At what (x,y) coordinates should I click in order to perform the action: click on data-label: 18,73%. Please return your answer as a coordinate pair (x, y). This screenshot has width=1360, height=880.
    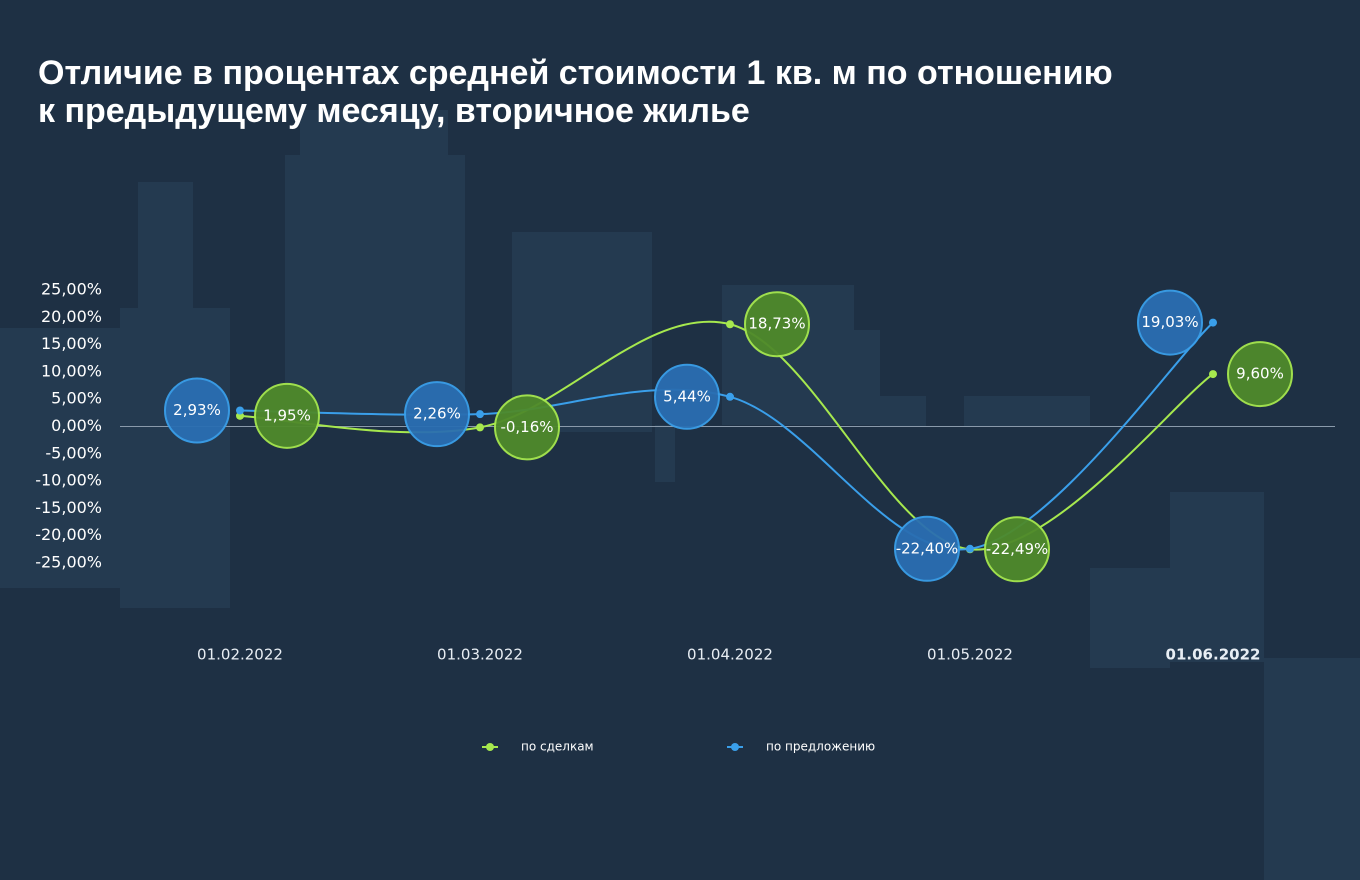
    Looking at the image, I should click on (776, 324).